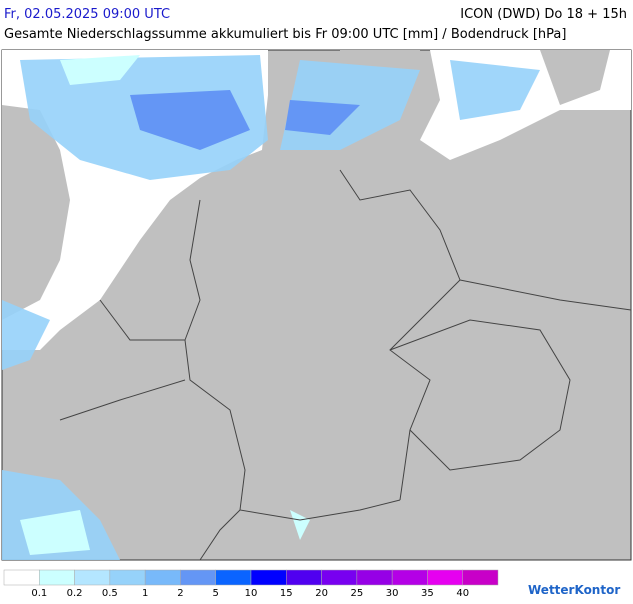  What do you see at coordinates (427, 593) in the screenshot?
I see `legend-label: 35` at bounding box center [427, 593].